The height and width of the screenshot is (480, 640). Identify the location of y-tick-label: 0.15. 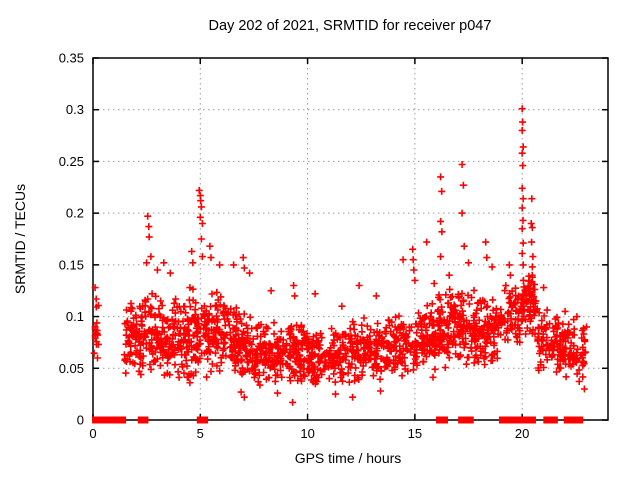
(71, 264).